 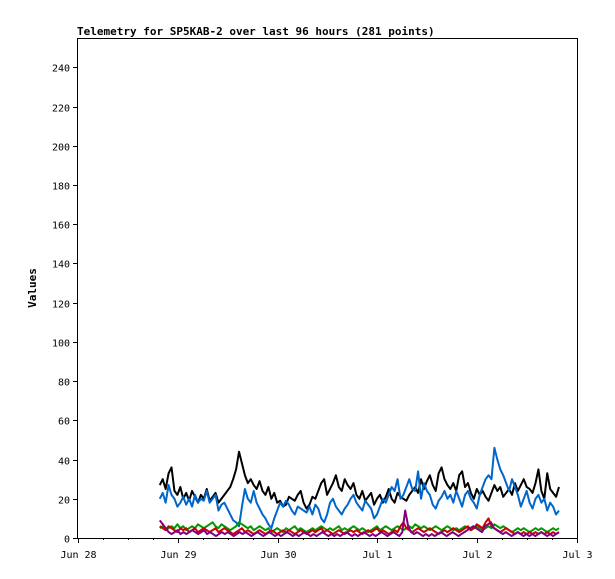 I want to click on y-tick-label: 0, so click(x=67, y=540).